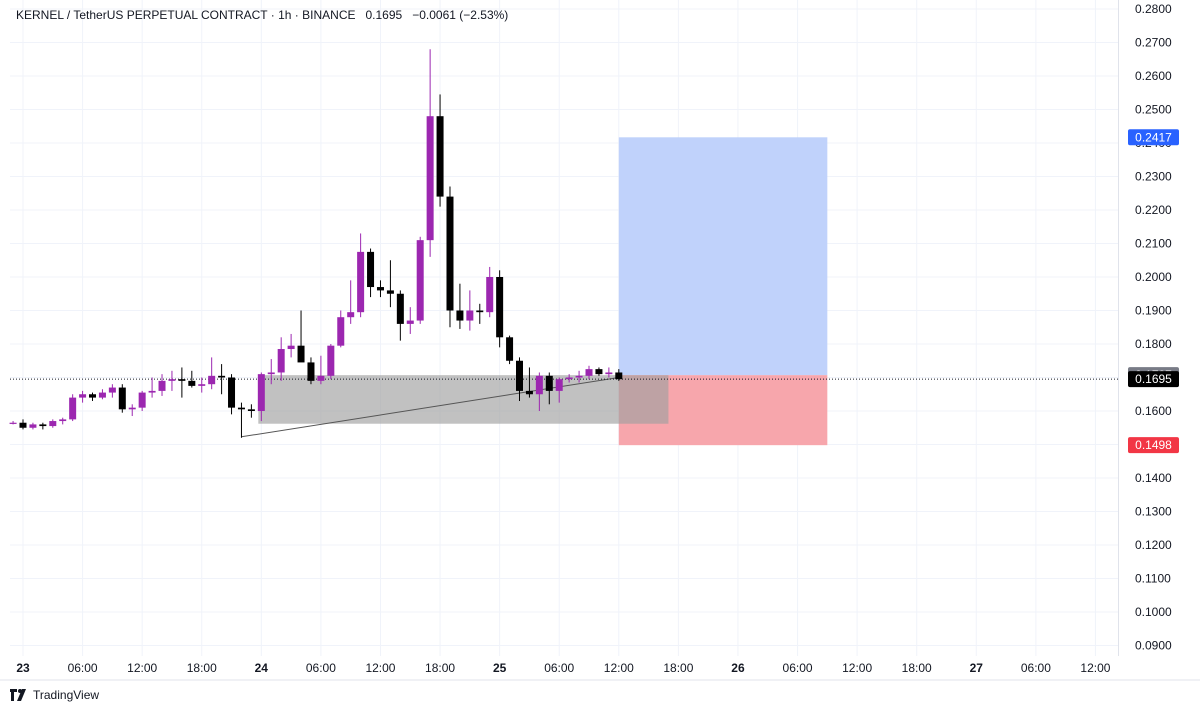 The image size is (1200, 713). Describe the element at coordinates (1153, 612) in the screenshot. I see `price-axis-tick-label: 0.1000` at that location.